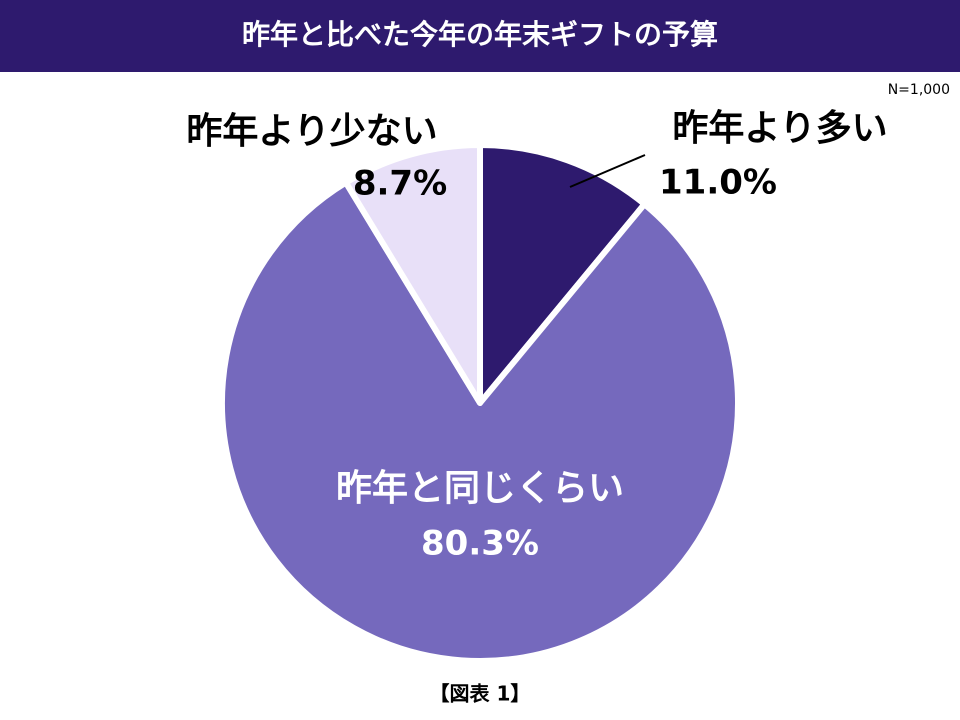 The image size is (960, 720). Describe the element at coordinates (480, 544) in the screenshot. I see `value-label: 80.3%` at that location.